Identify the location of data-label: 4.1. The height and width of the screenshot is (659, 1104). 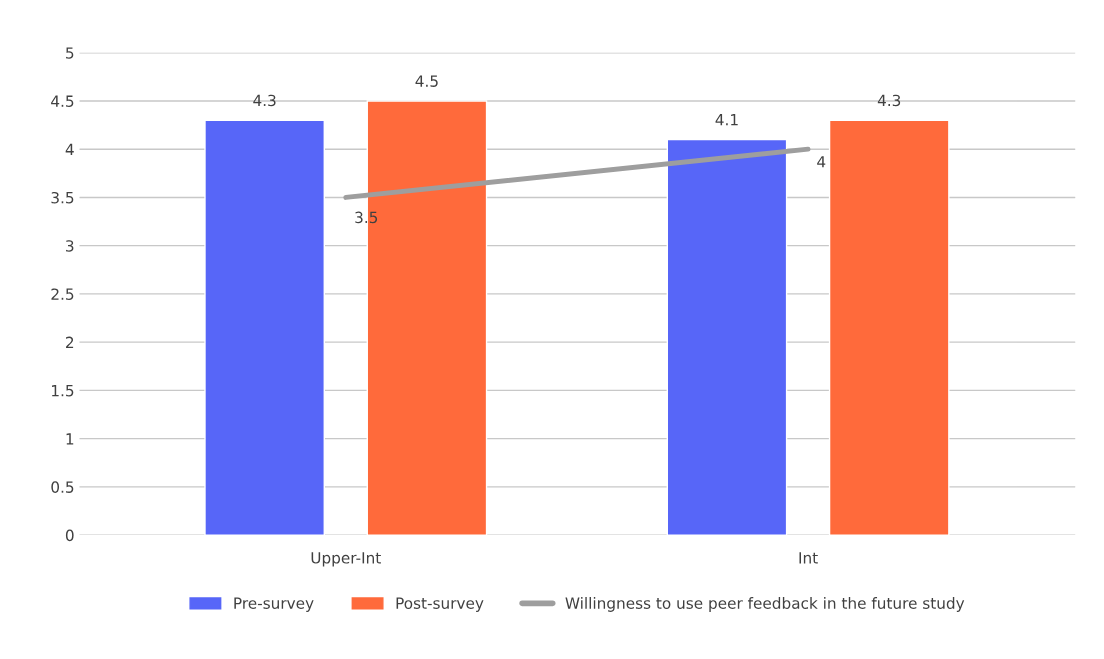
(726, 120).